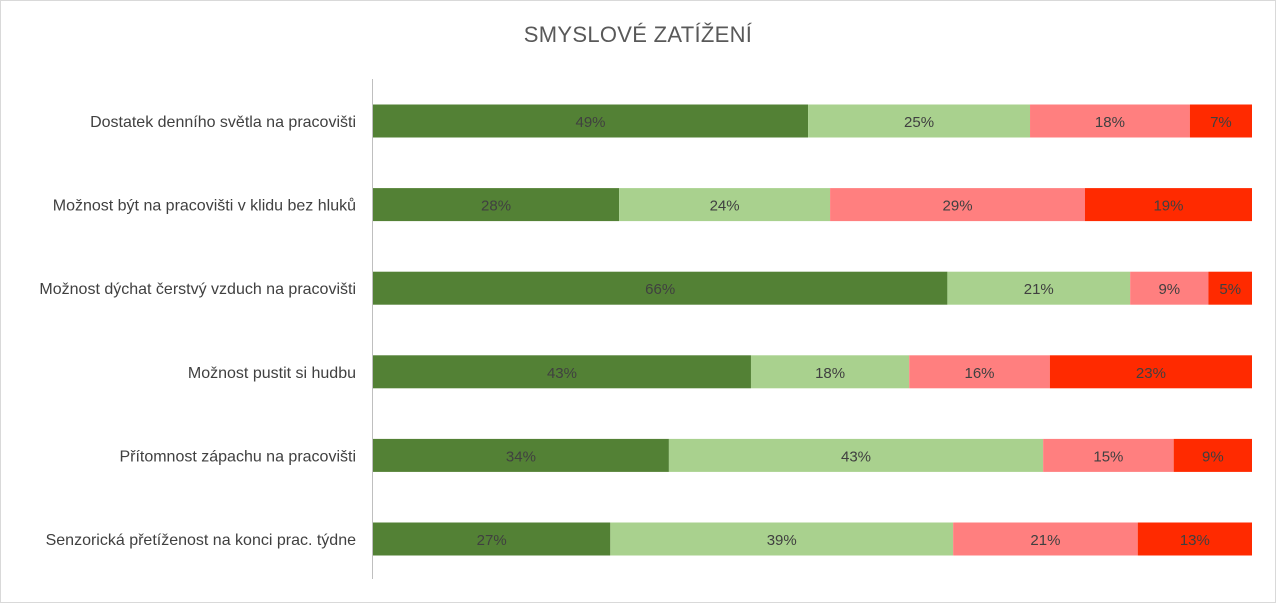  What do you see at coordinates (223, 122) in the screenshot?
I see `category-label: Dostatek denního světla na pracovišti` at bounding box center [223, 122].